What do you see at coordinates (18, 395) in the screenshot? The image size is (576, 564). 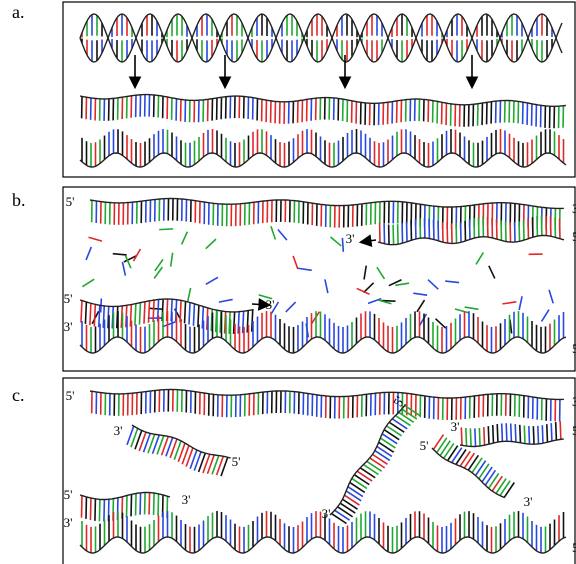 I see `panel-label: c.` at bounding box center [18, 395].